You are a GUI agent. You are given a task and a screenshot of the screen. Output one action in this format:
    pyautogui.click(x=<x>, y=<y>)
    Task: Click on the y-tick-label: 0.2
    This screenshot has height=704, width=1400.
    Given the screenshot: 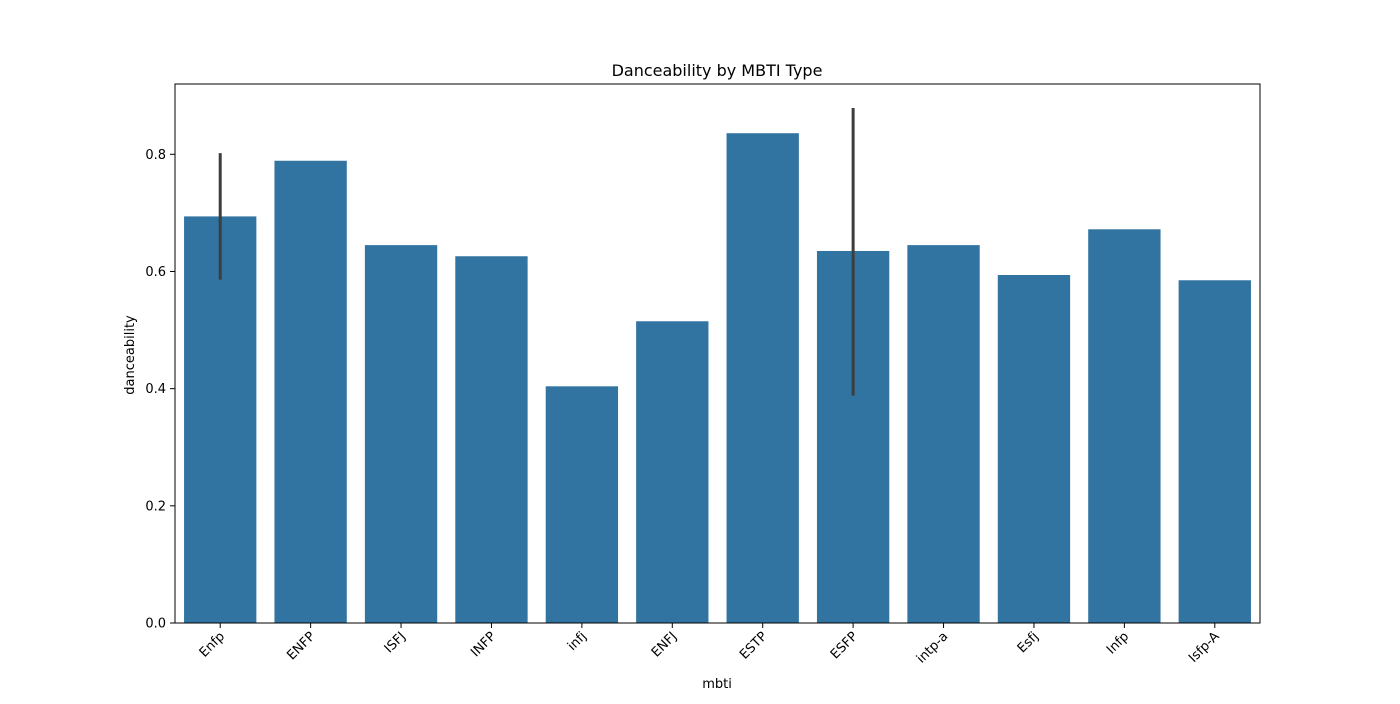 What is the action you would take?
    pyautogui.click(x=155, y=506)
    